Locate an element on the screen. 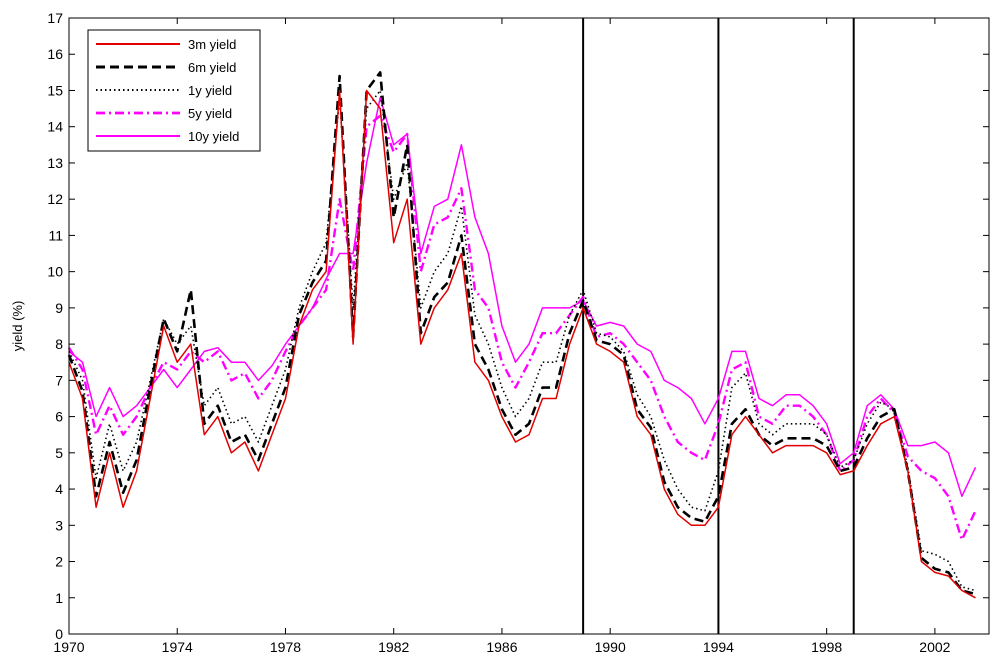  y-tick-label-13: 13 is located at coordinates (55, 163).